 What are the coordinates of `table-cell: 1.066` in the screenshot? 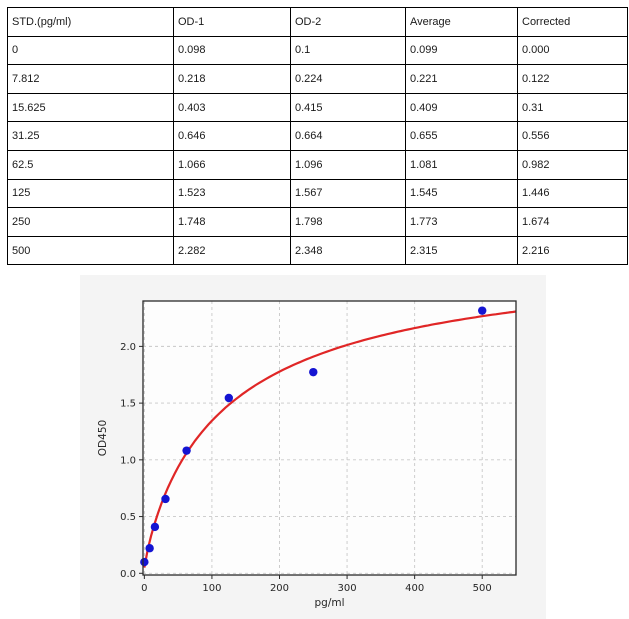 It's located at (232, 164).